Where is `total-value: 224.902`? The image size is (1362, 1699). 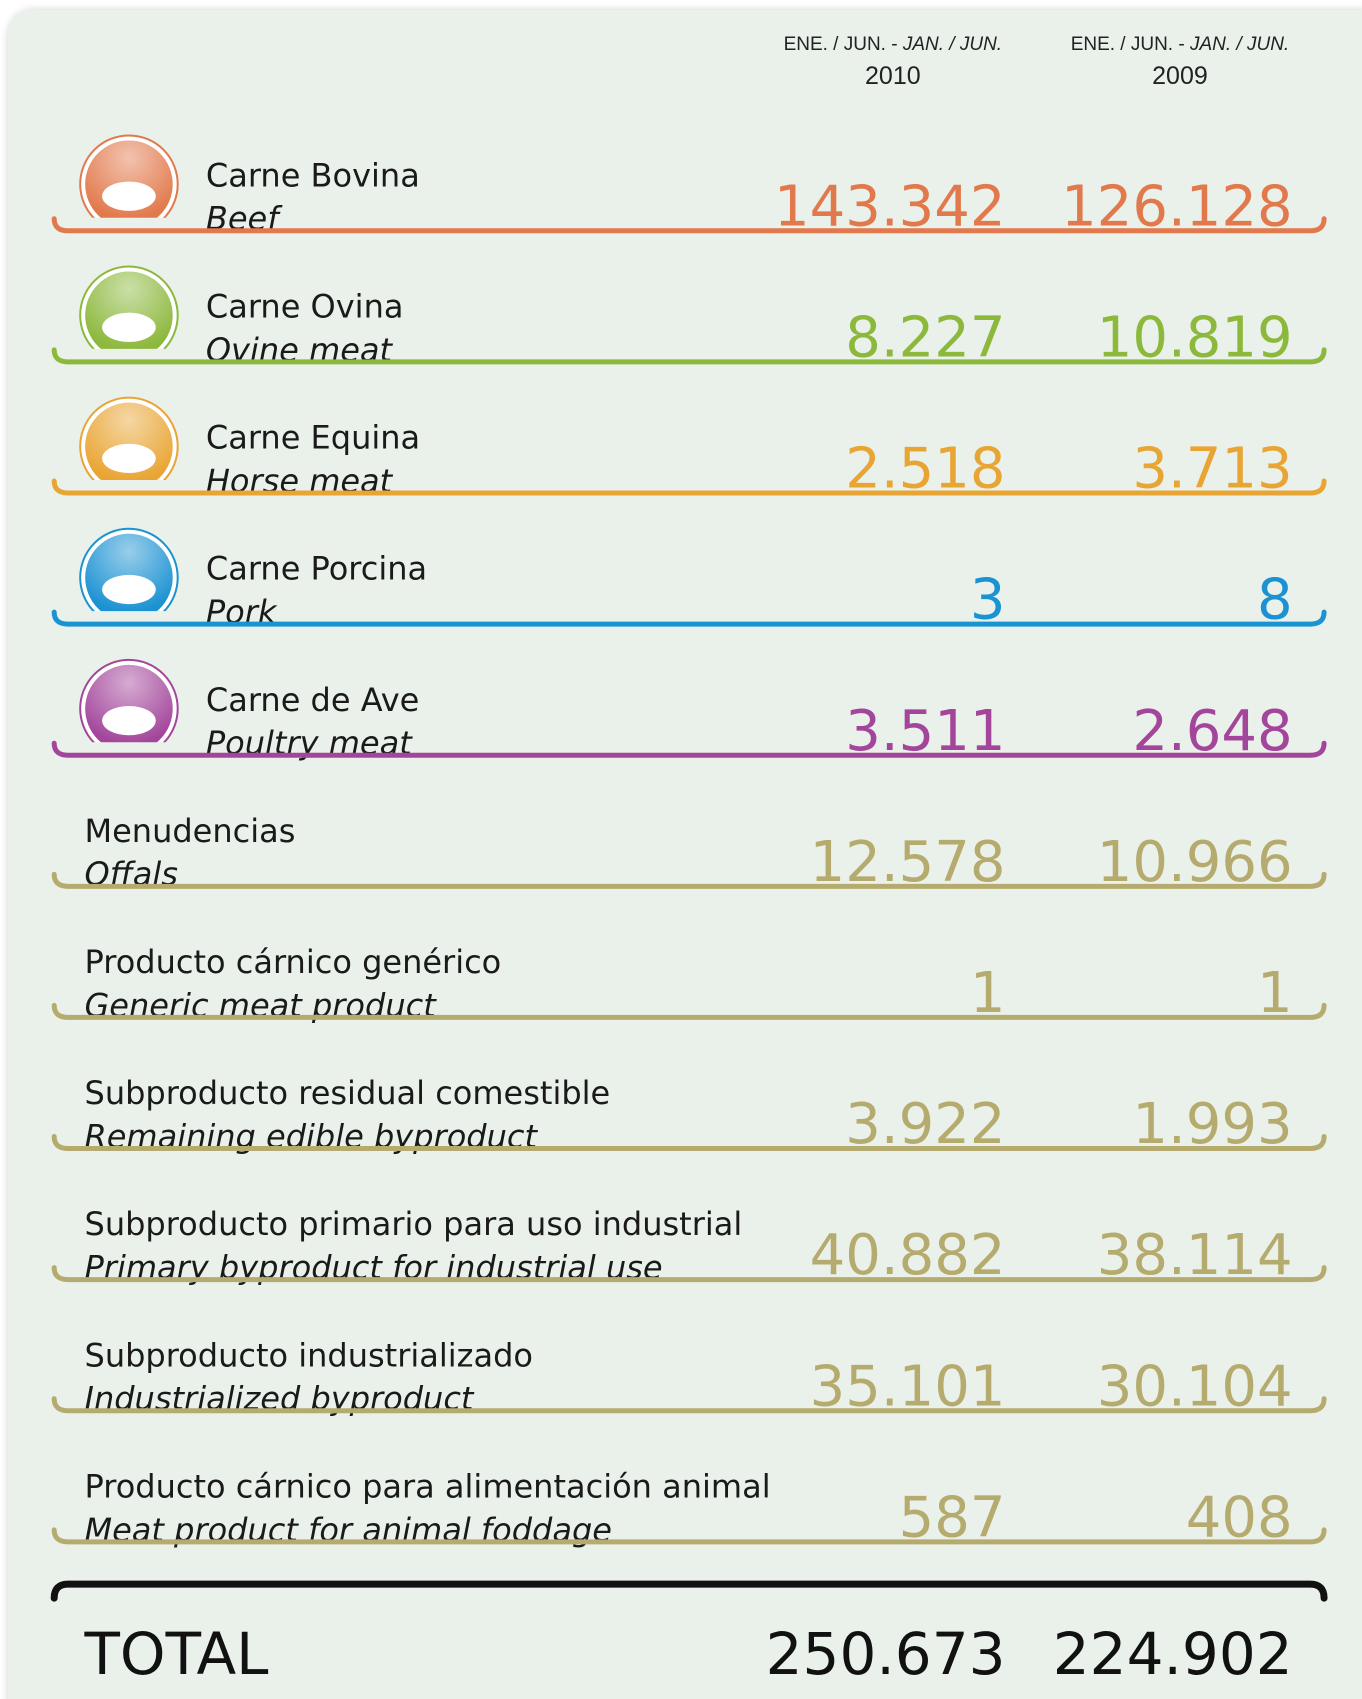 total-value: 224.902 is located at coordinates (1173, 1654).